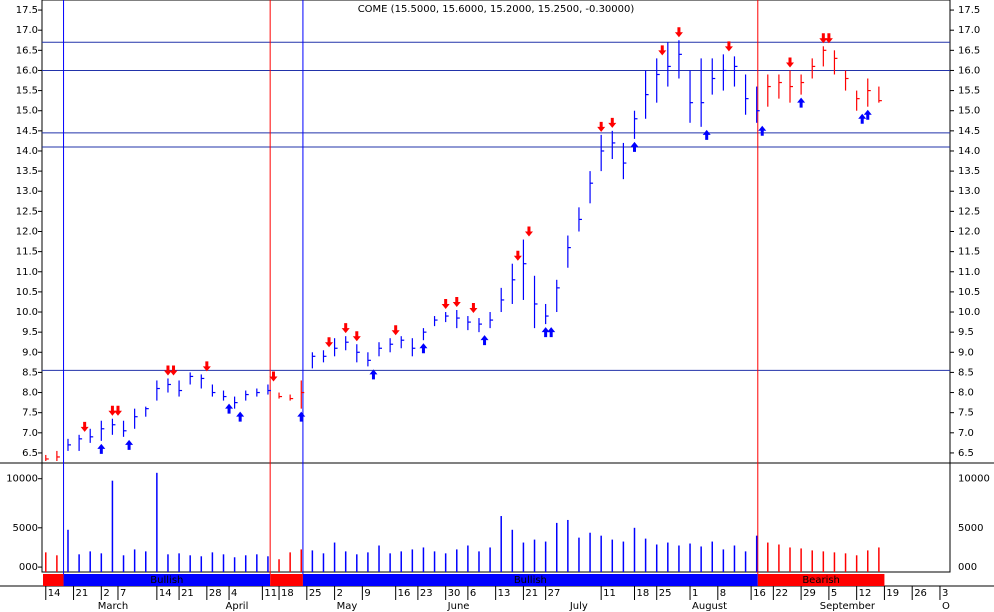 The image size is (994, 612). I want to click on month-label: September, so click(848, 606).